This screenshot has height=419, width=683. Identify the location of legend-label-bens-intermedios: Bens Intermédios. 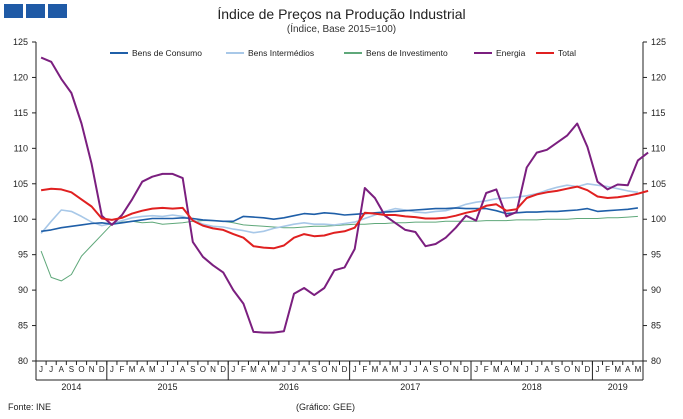
(281, 53).